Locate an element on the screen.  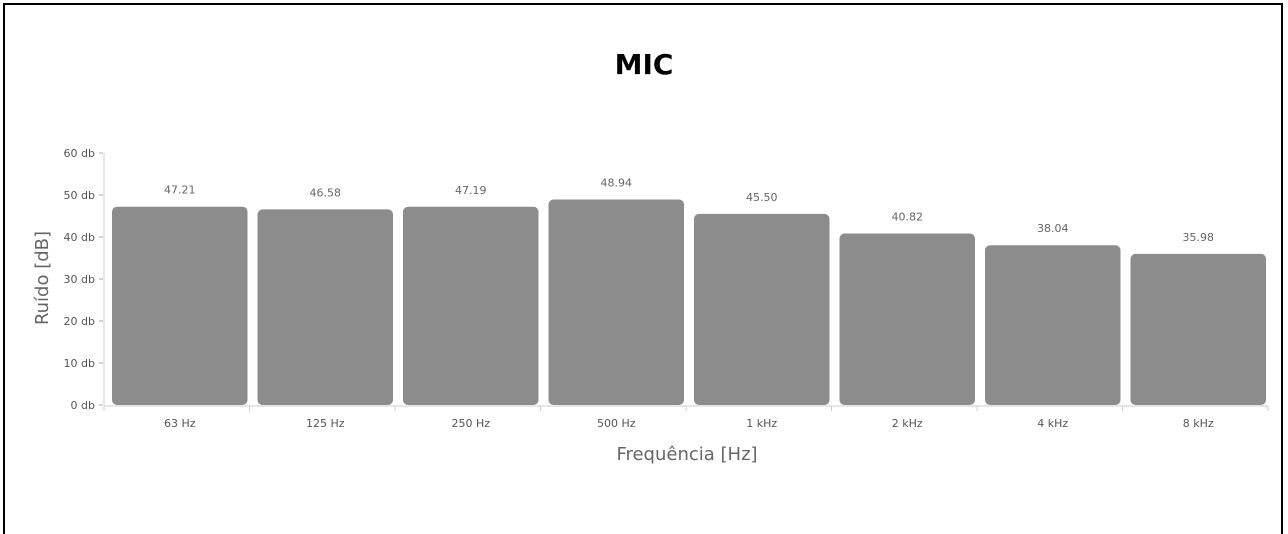
bar-value-label: 47.19 is located at coordinates (471, 190).